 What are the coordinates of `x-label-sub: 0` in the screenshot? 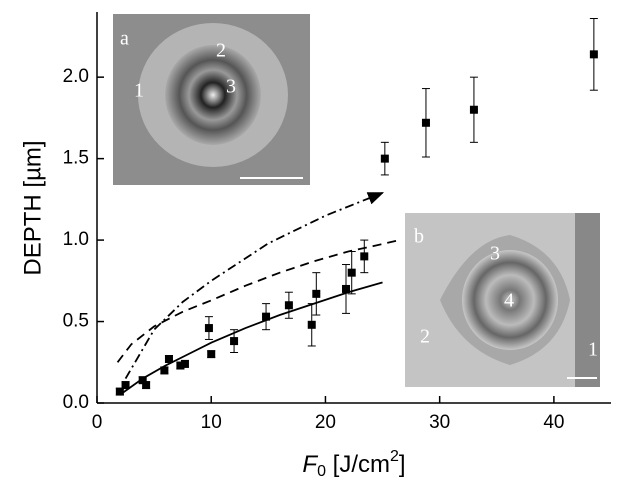 It's located at (321, 471).